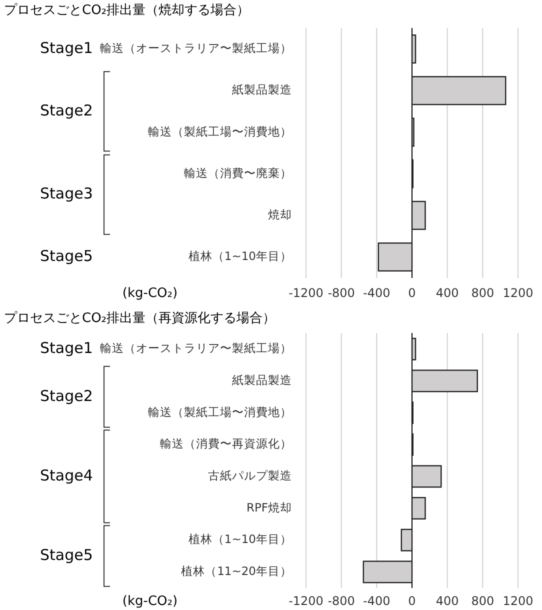  What do you see at coordinates (226, 443) in the screenshot?
I see `y-tick-label: 輸送（消費〜再資源化）` at bounding box center [226, 443].